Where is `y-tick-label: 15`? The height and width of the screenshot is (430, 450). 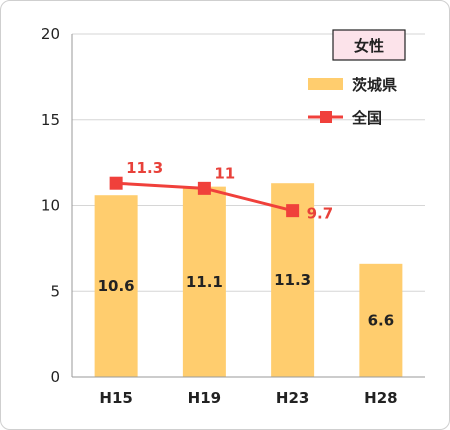 y-tick-label: 15 is located at coordinates (50, 120).